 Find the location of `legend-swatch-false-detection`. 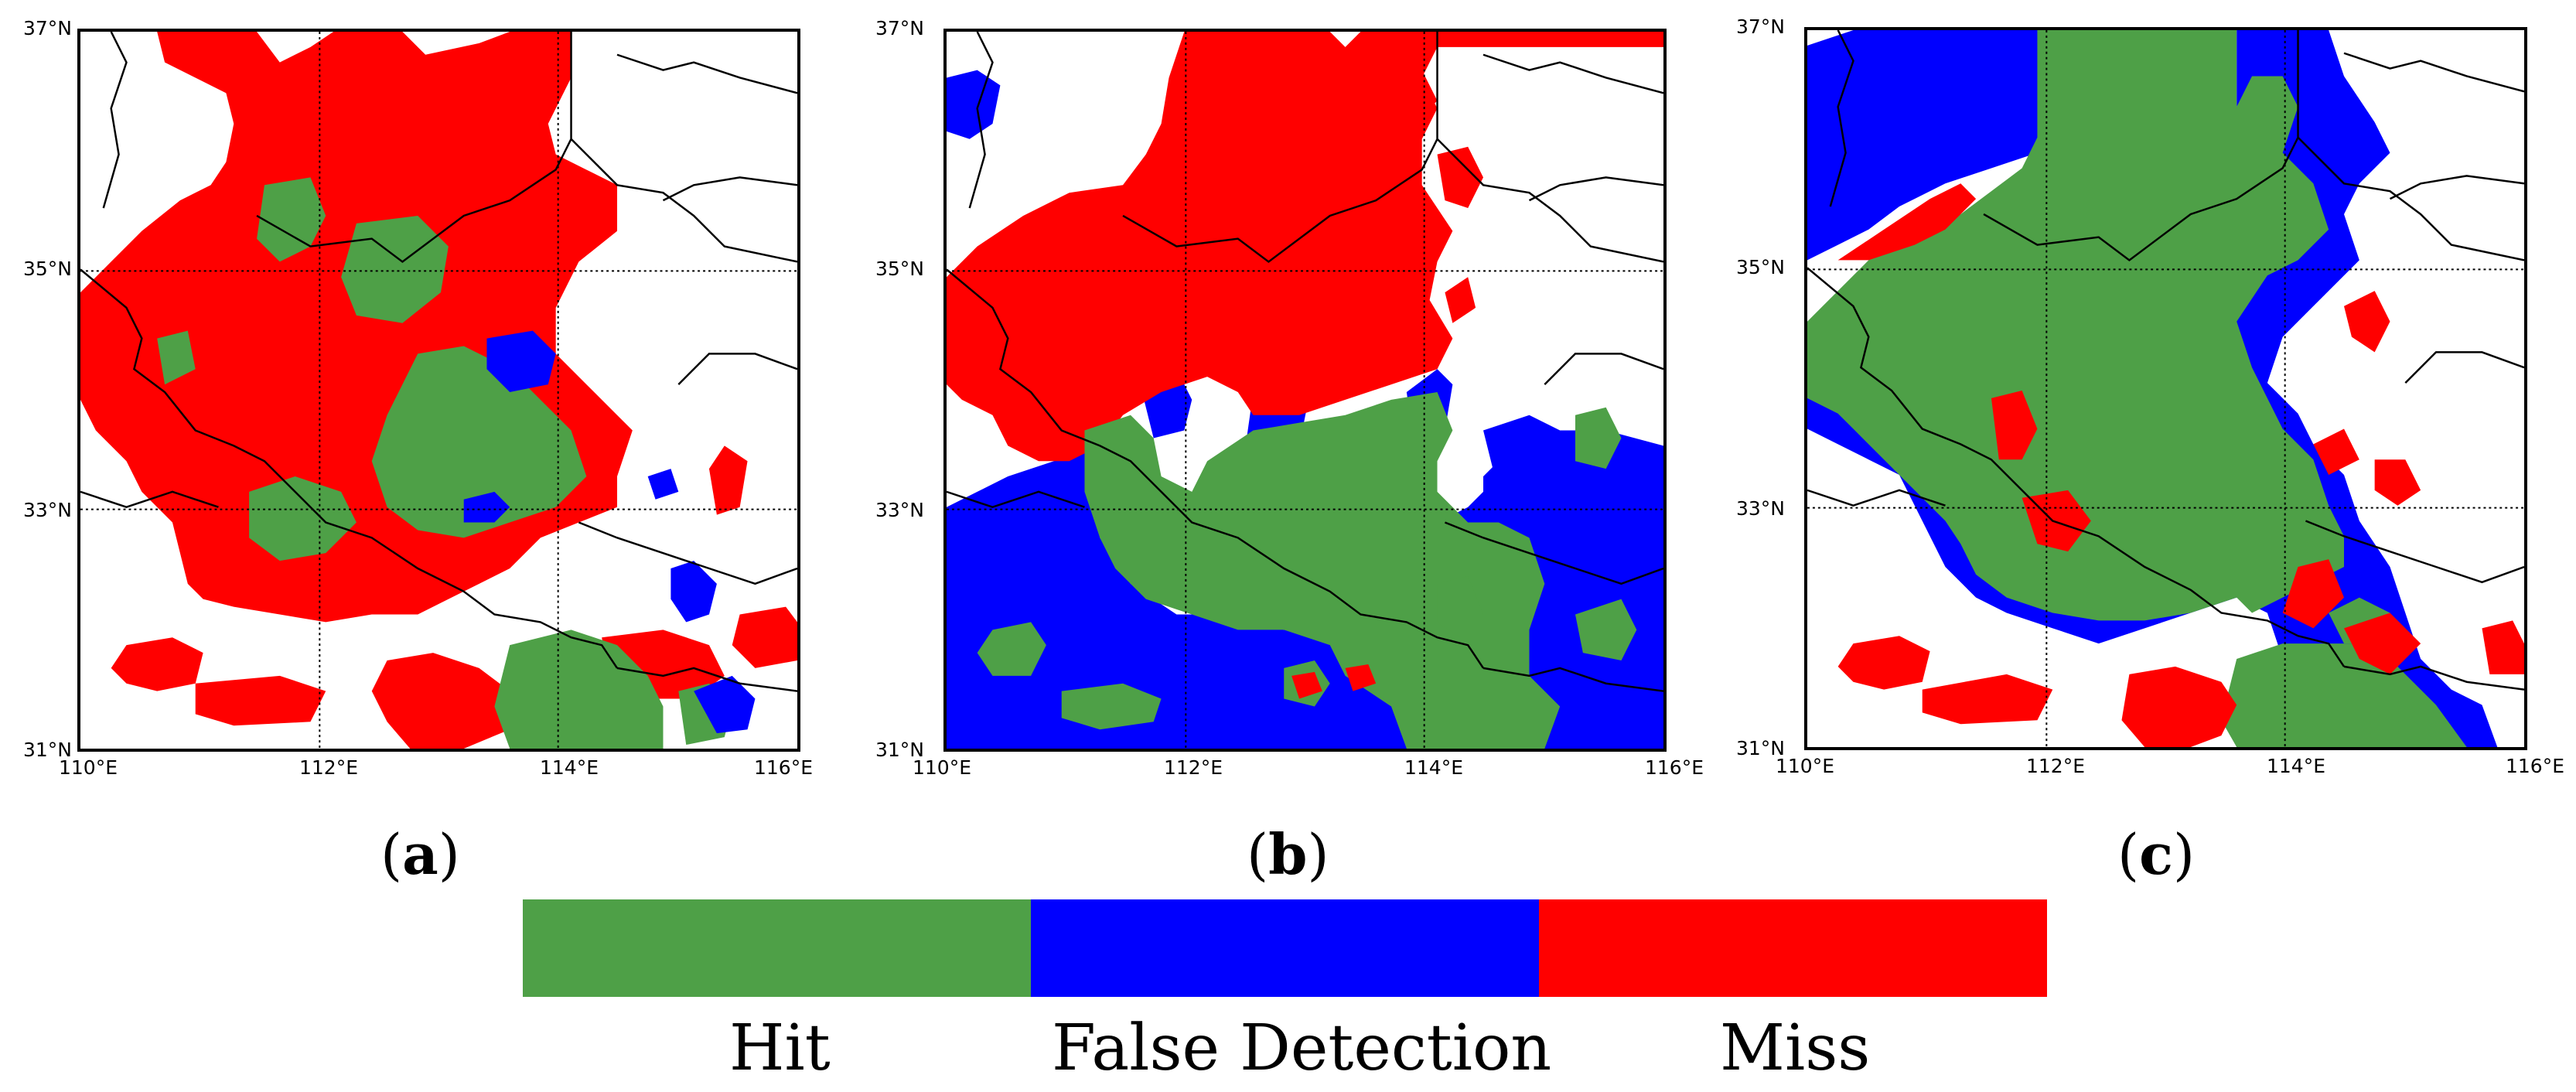

legend-swatch-false-detection is located at coordinates (1285, 948).